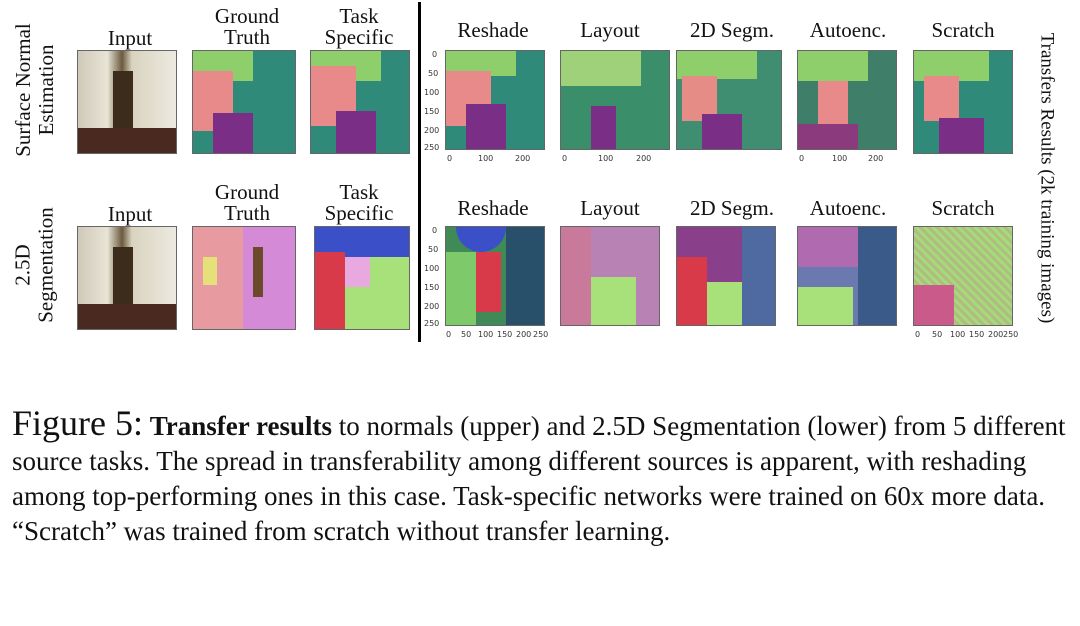  Describe the element at coordinates (362, 278) in the screenshot. I see `task-specific-segmentation-image` at that location.